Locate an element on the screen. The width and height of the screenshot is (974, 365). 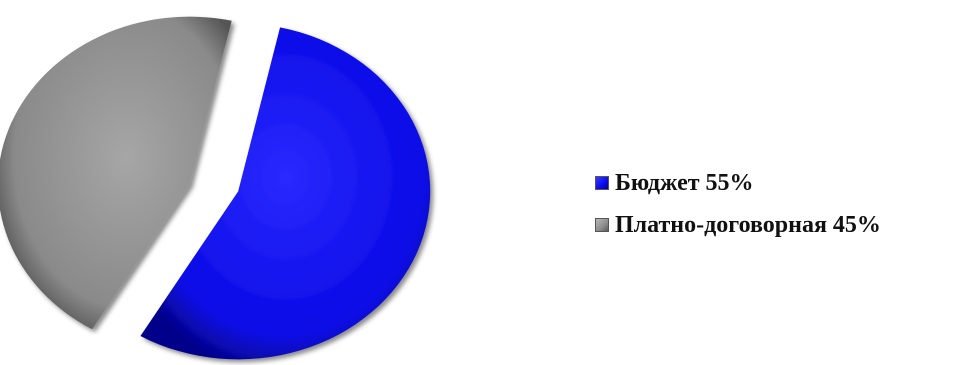
legend-label-paid: Платно-договорная 45% is located at coordinates (748, 224).